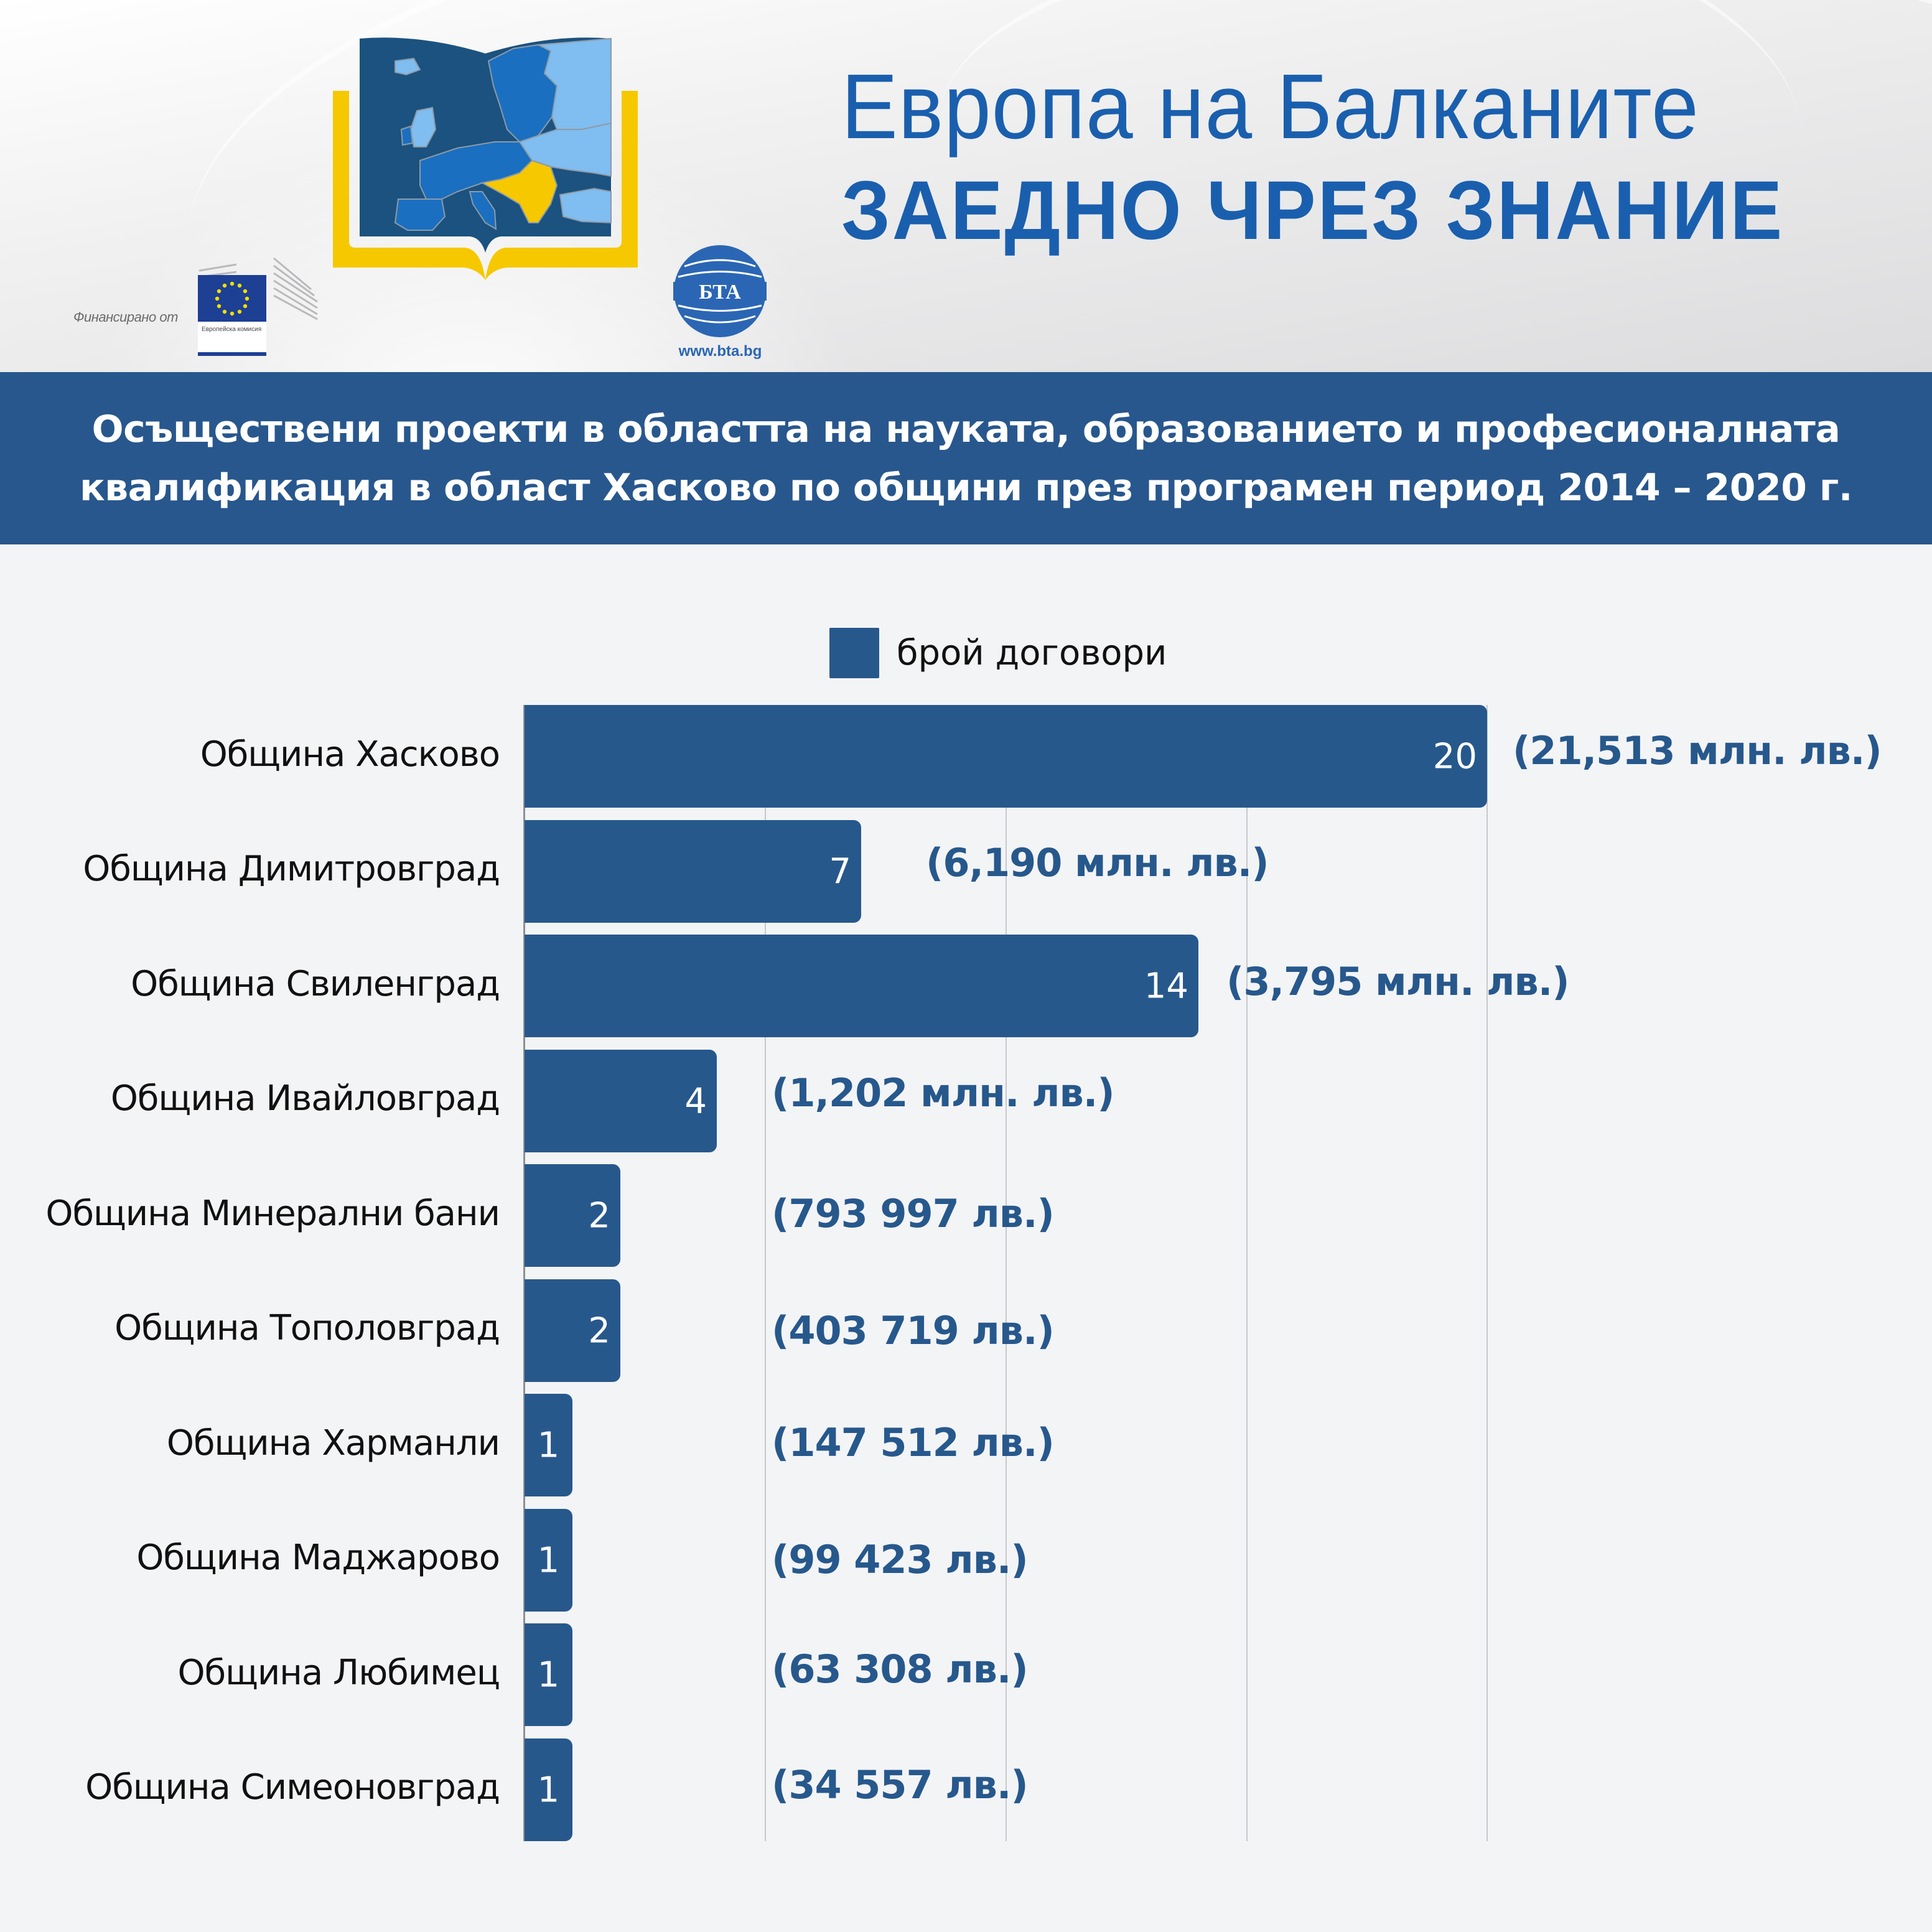 This screenshot has height=1932, width=1932. What do you see at coordinates (305, 1098) in the screenshot?
I see `row-label: Община Ивайловград` at bounding box center [305, 1098].